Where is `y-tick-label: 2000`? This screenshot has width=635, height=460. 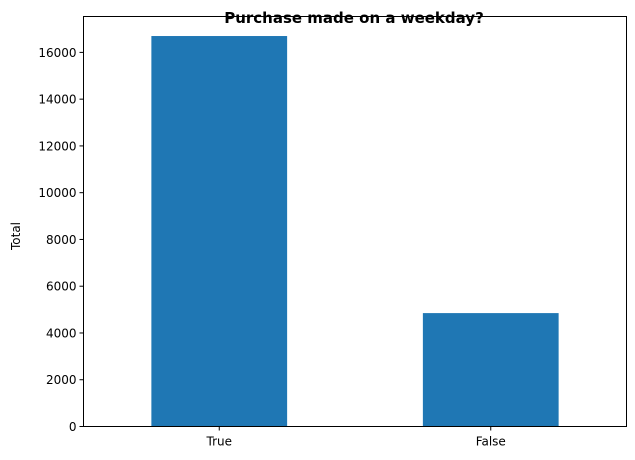 y-tick-label: 2000 is located at coordinates (61, 380).